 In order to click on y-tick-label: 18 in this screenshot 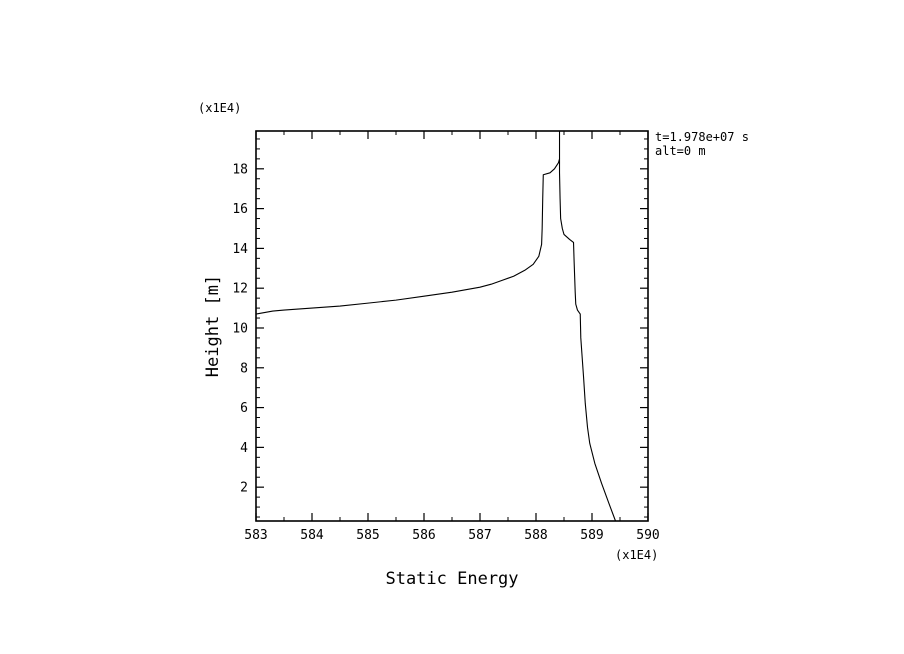, I will do `click(240, 169)`.